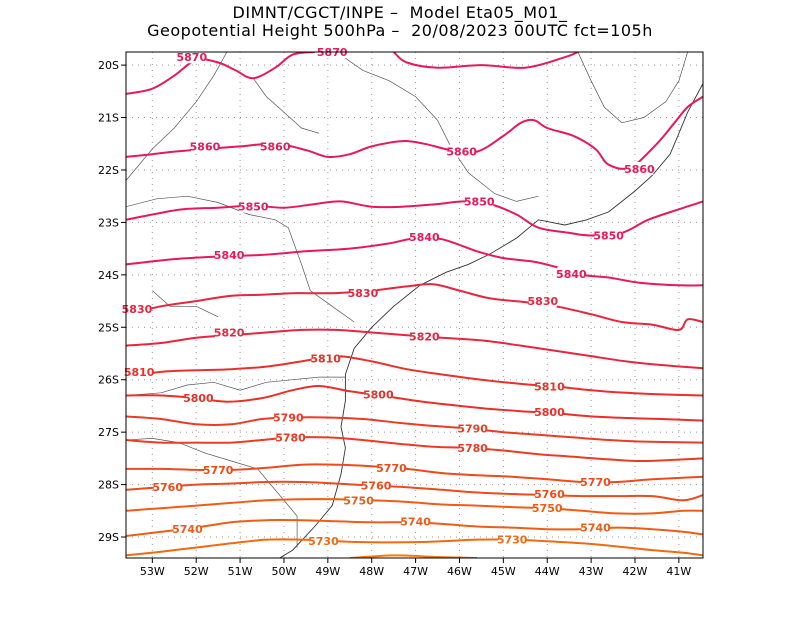 Image resolution: width=800 pixels, height=618 pixels. Describe the element at coordinates (503, 571) in the screenshot. I see `x-tick-label: 45W` at that location.